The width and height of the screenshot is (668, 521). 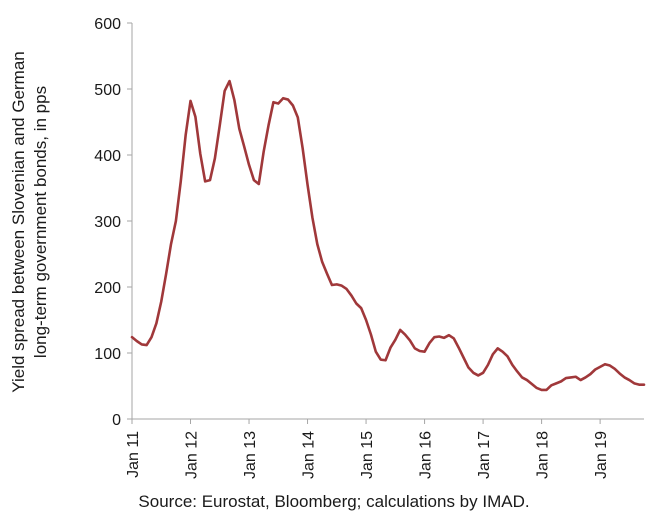 I want to click on y-tick-label: 200, so click(x=107, y=288).